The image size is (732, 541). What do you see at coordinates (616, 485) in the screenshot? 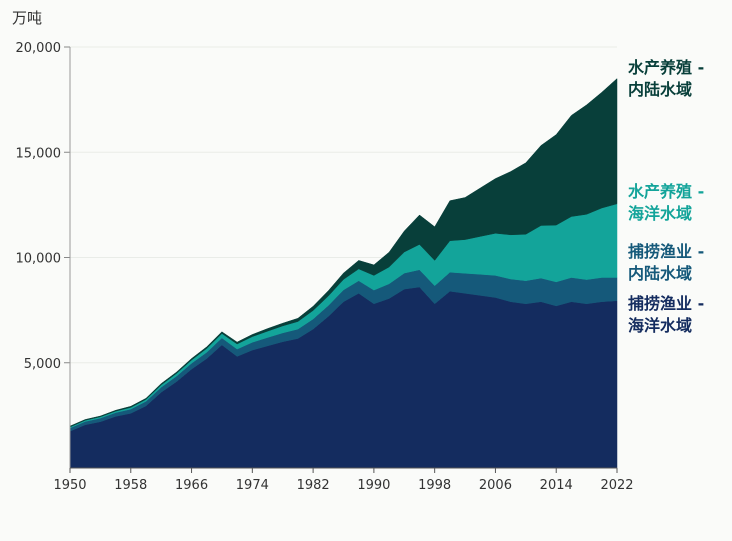
I see `x-tick-label: 2022` at bounding box center [616, 485].